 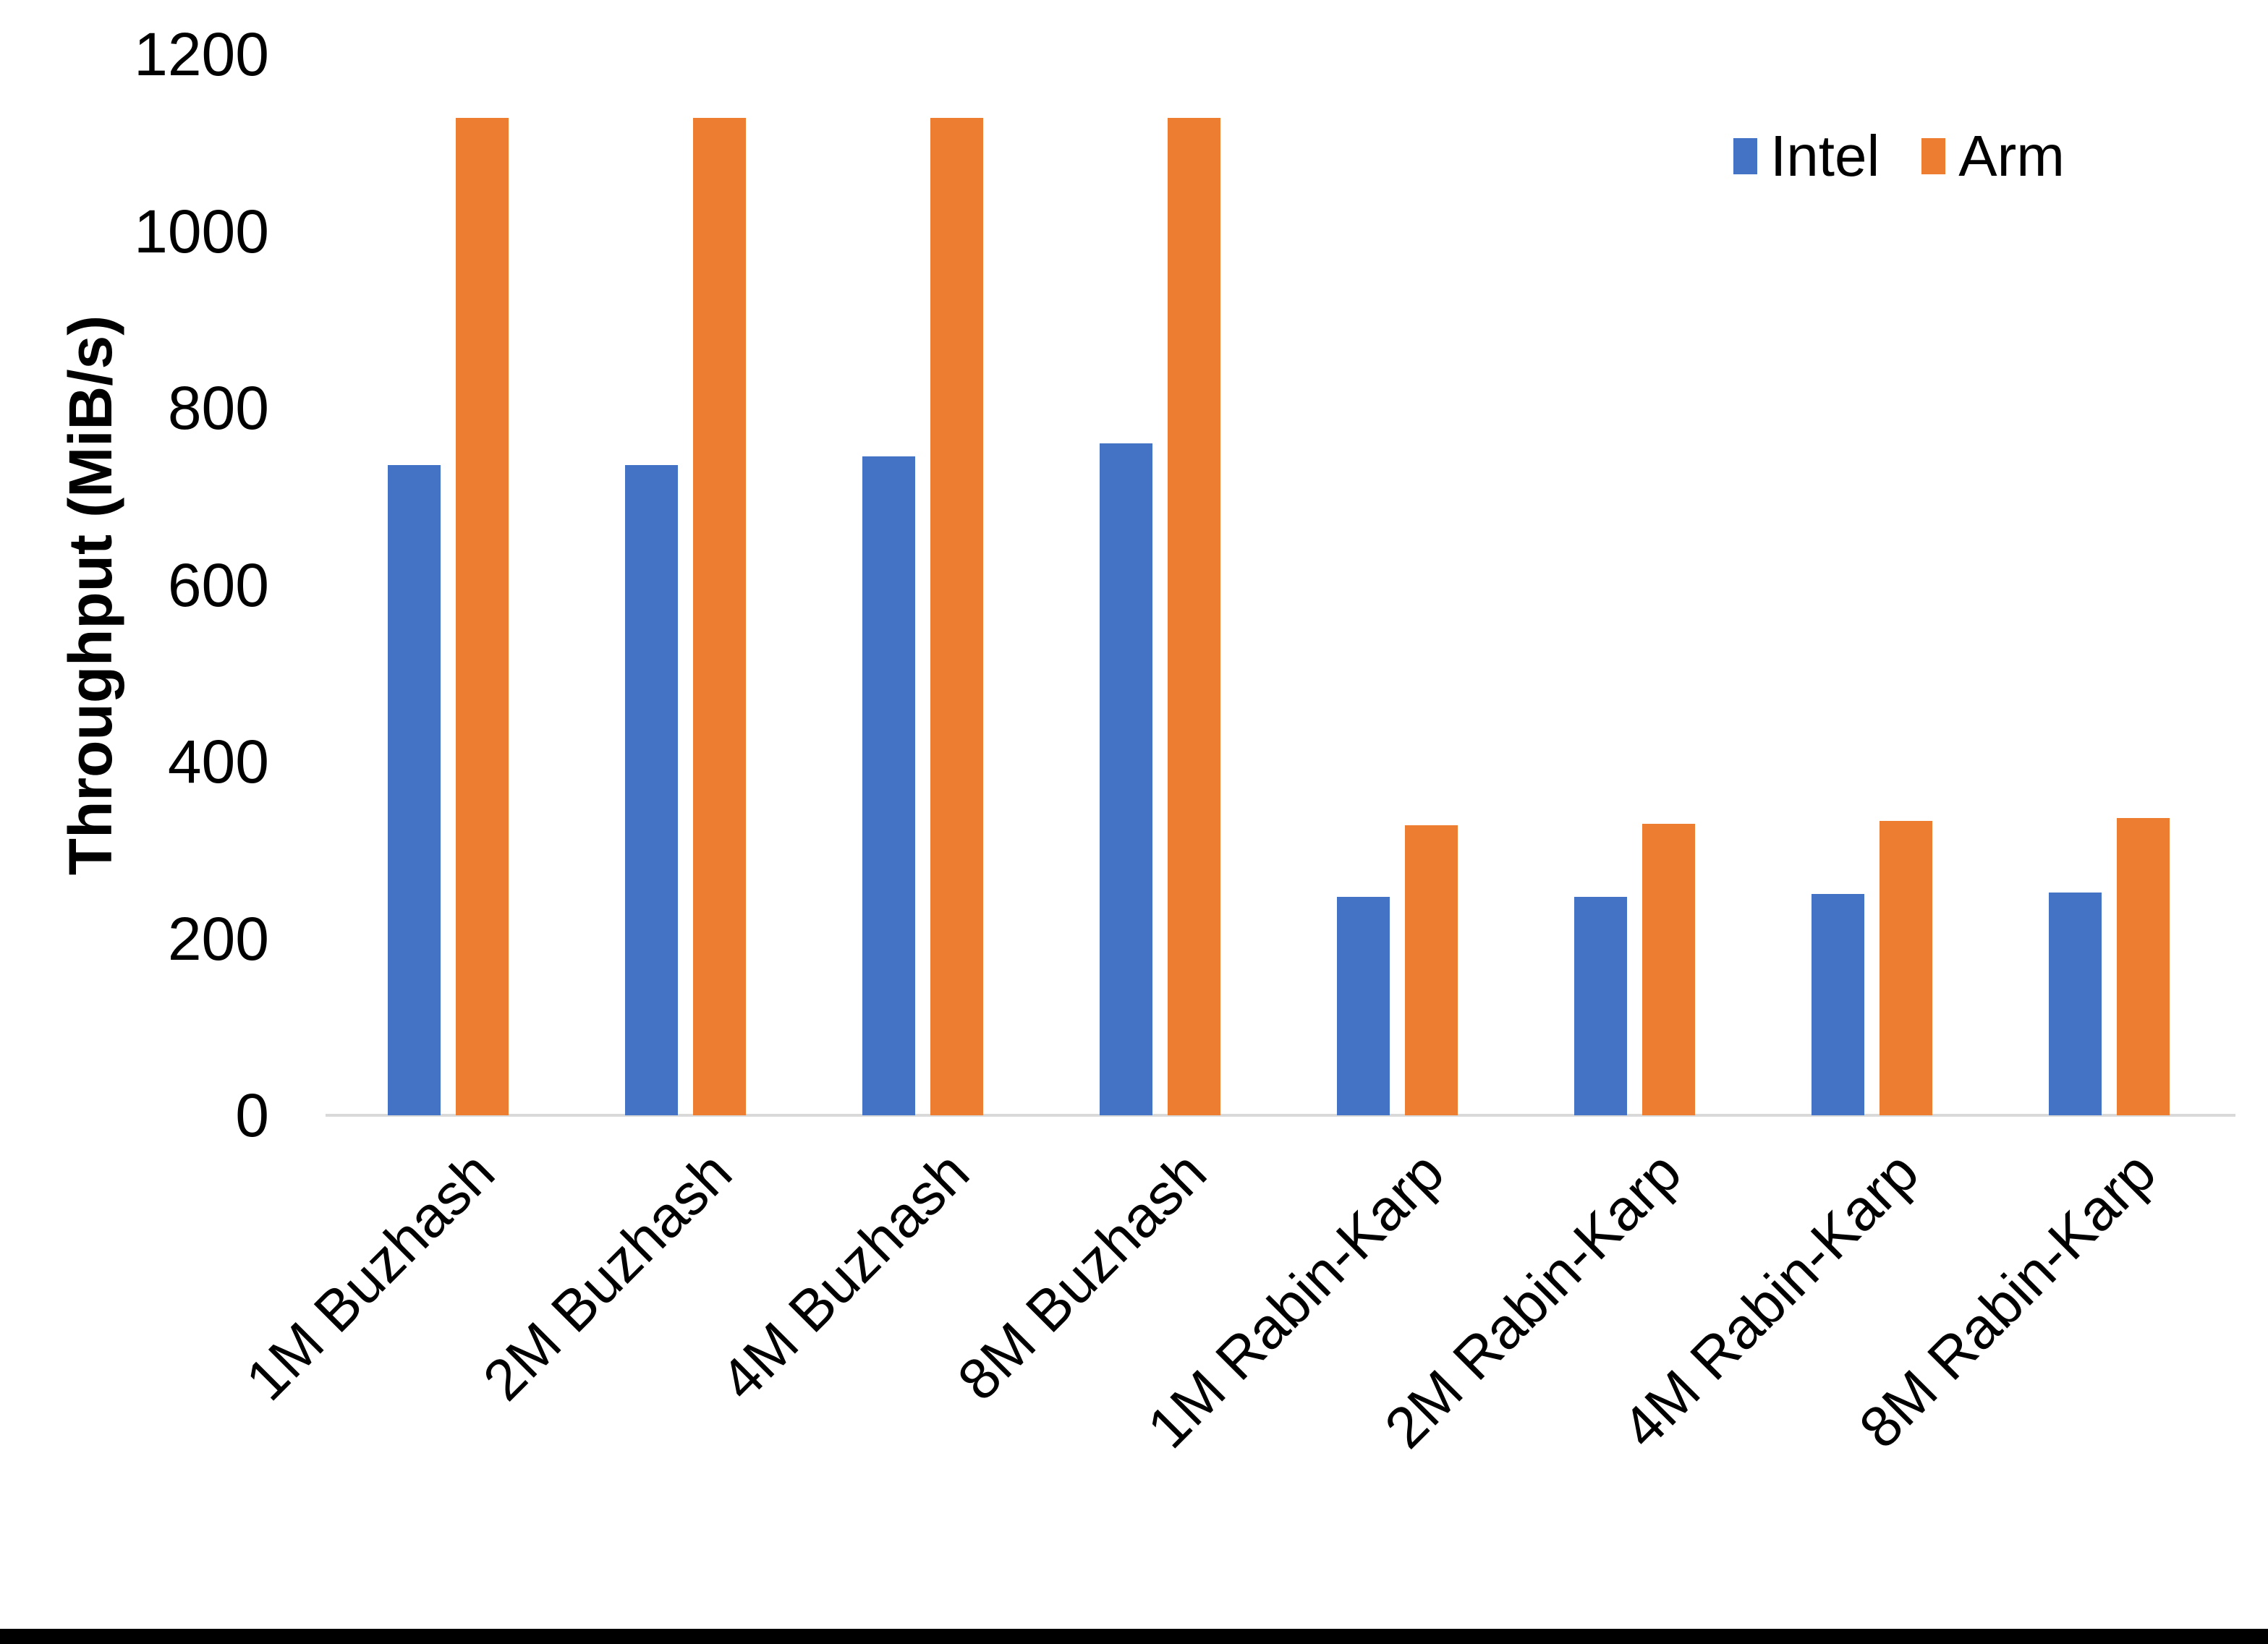 I want to click on x-category-label-1m-buzhash: 1M Buzhash, so click(x=370, y=1276).